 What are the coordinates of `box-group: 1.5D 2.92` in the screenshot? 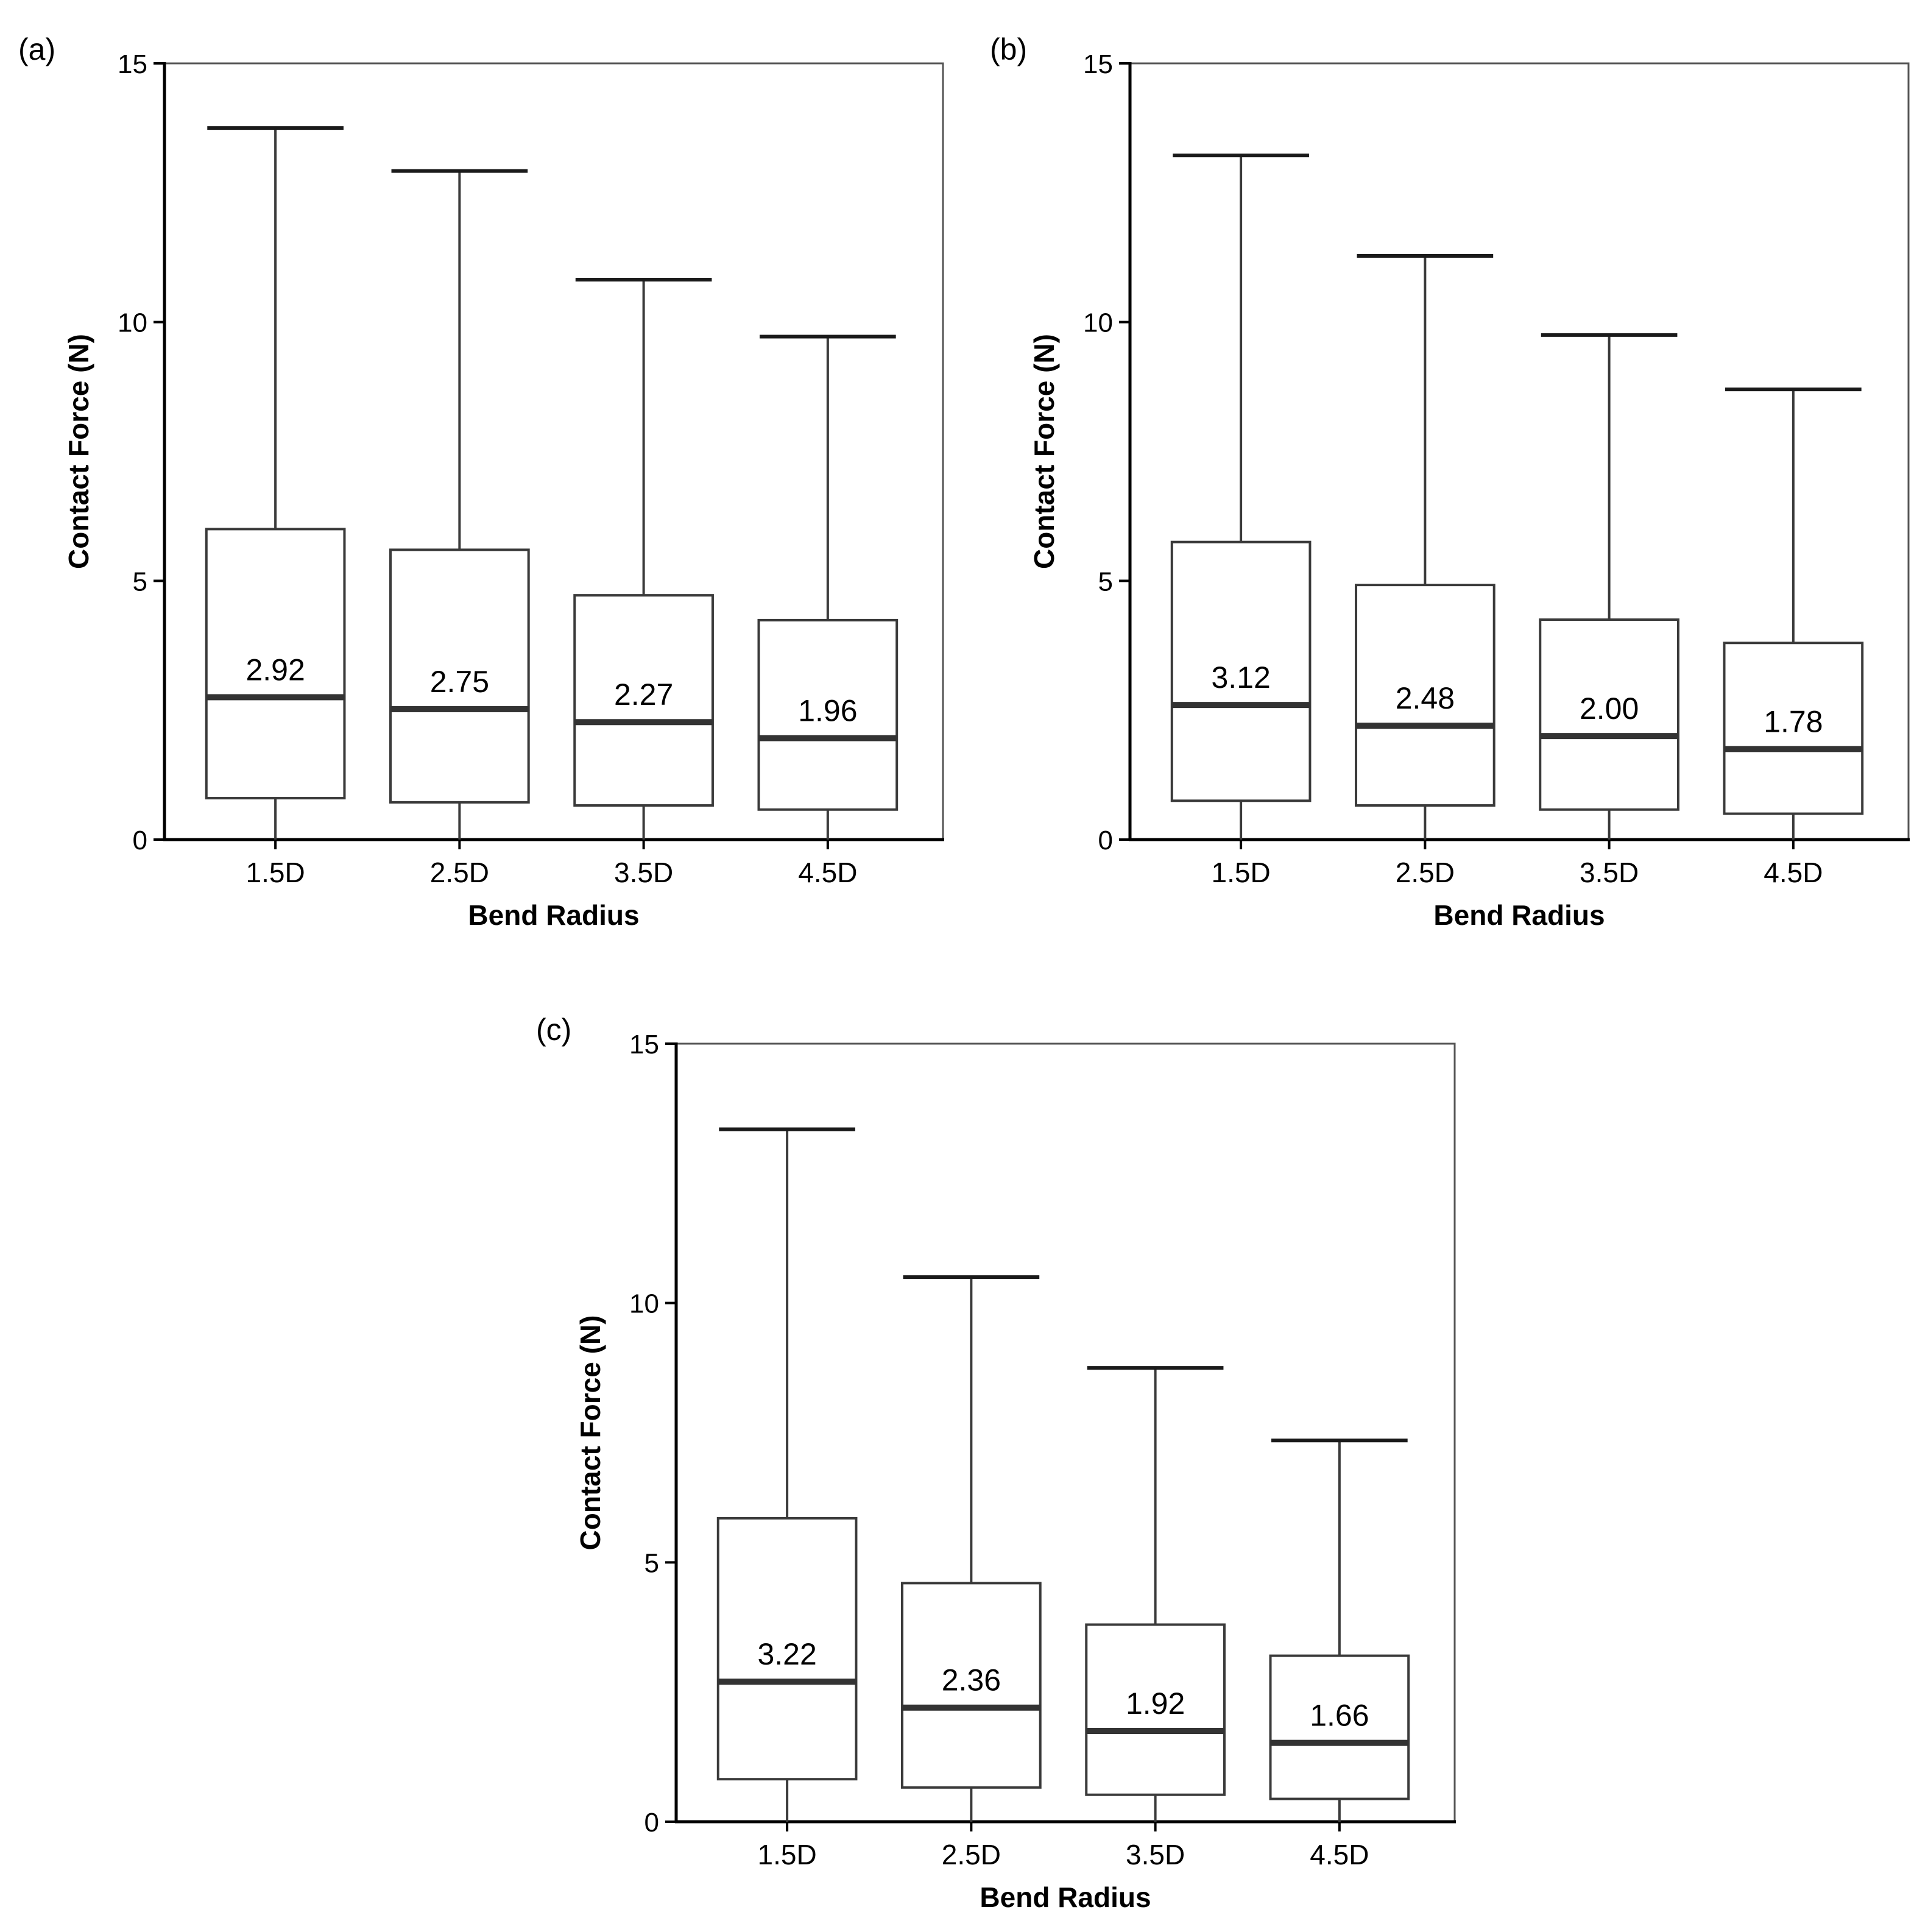 It's located at (275, 507).